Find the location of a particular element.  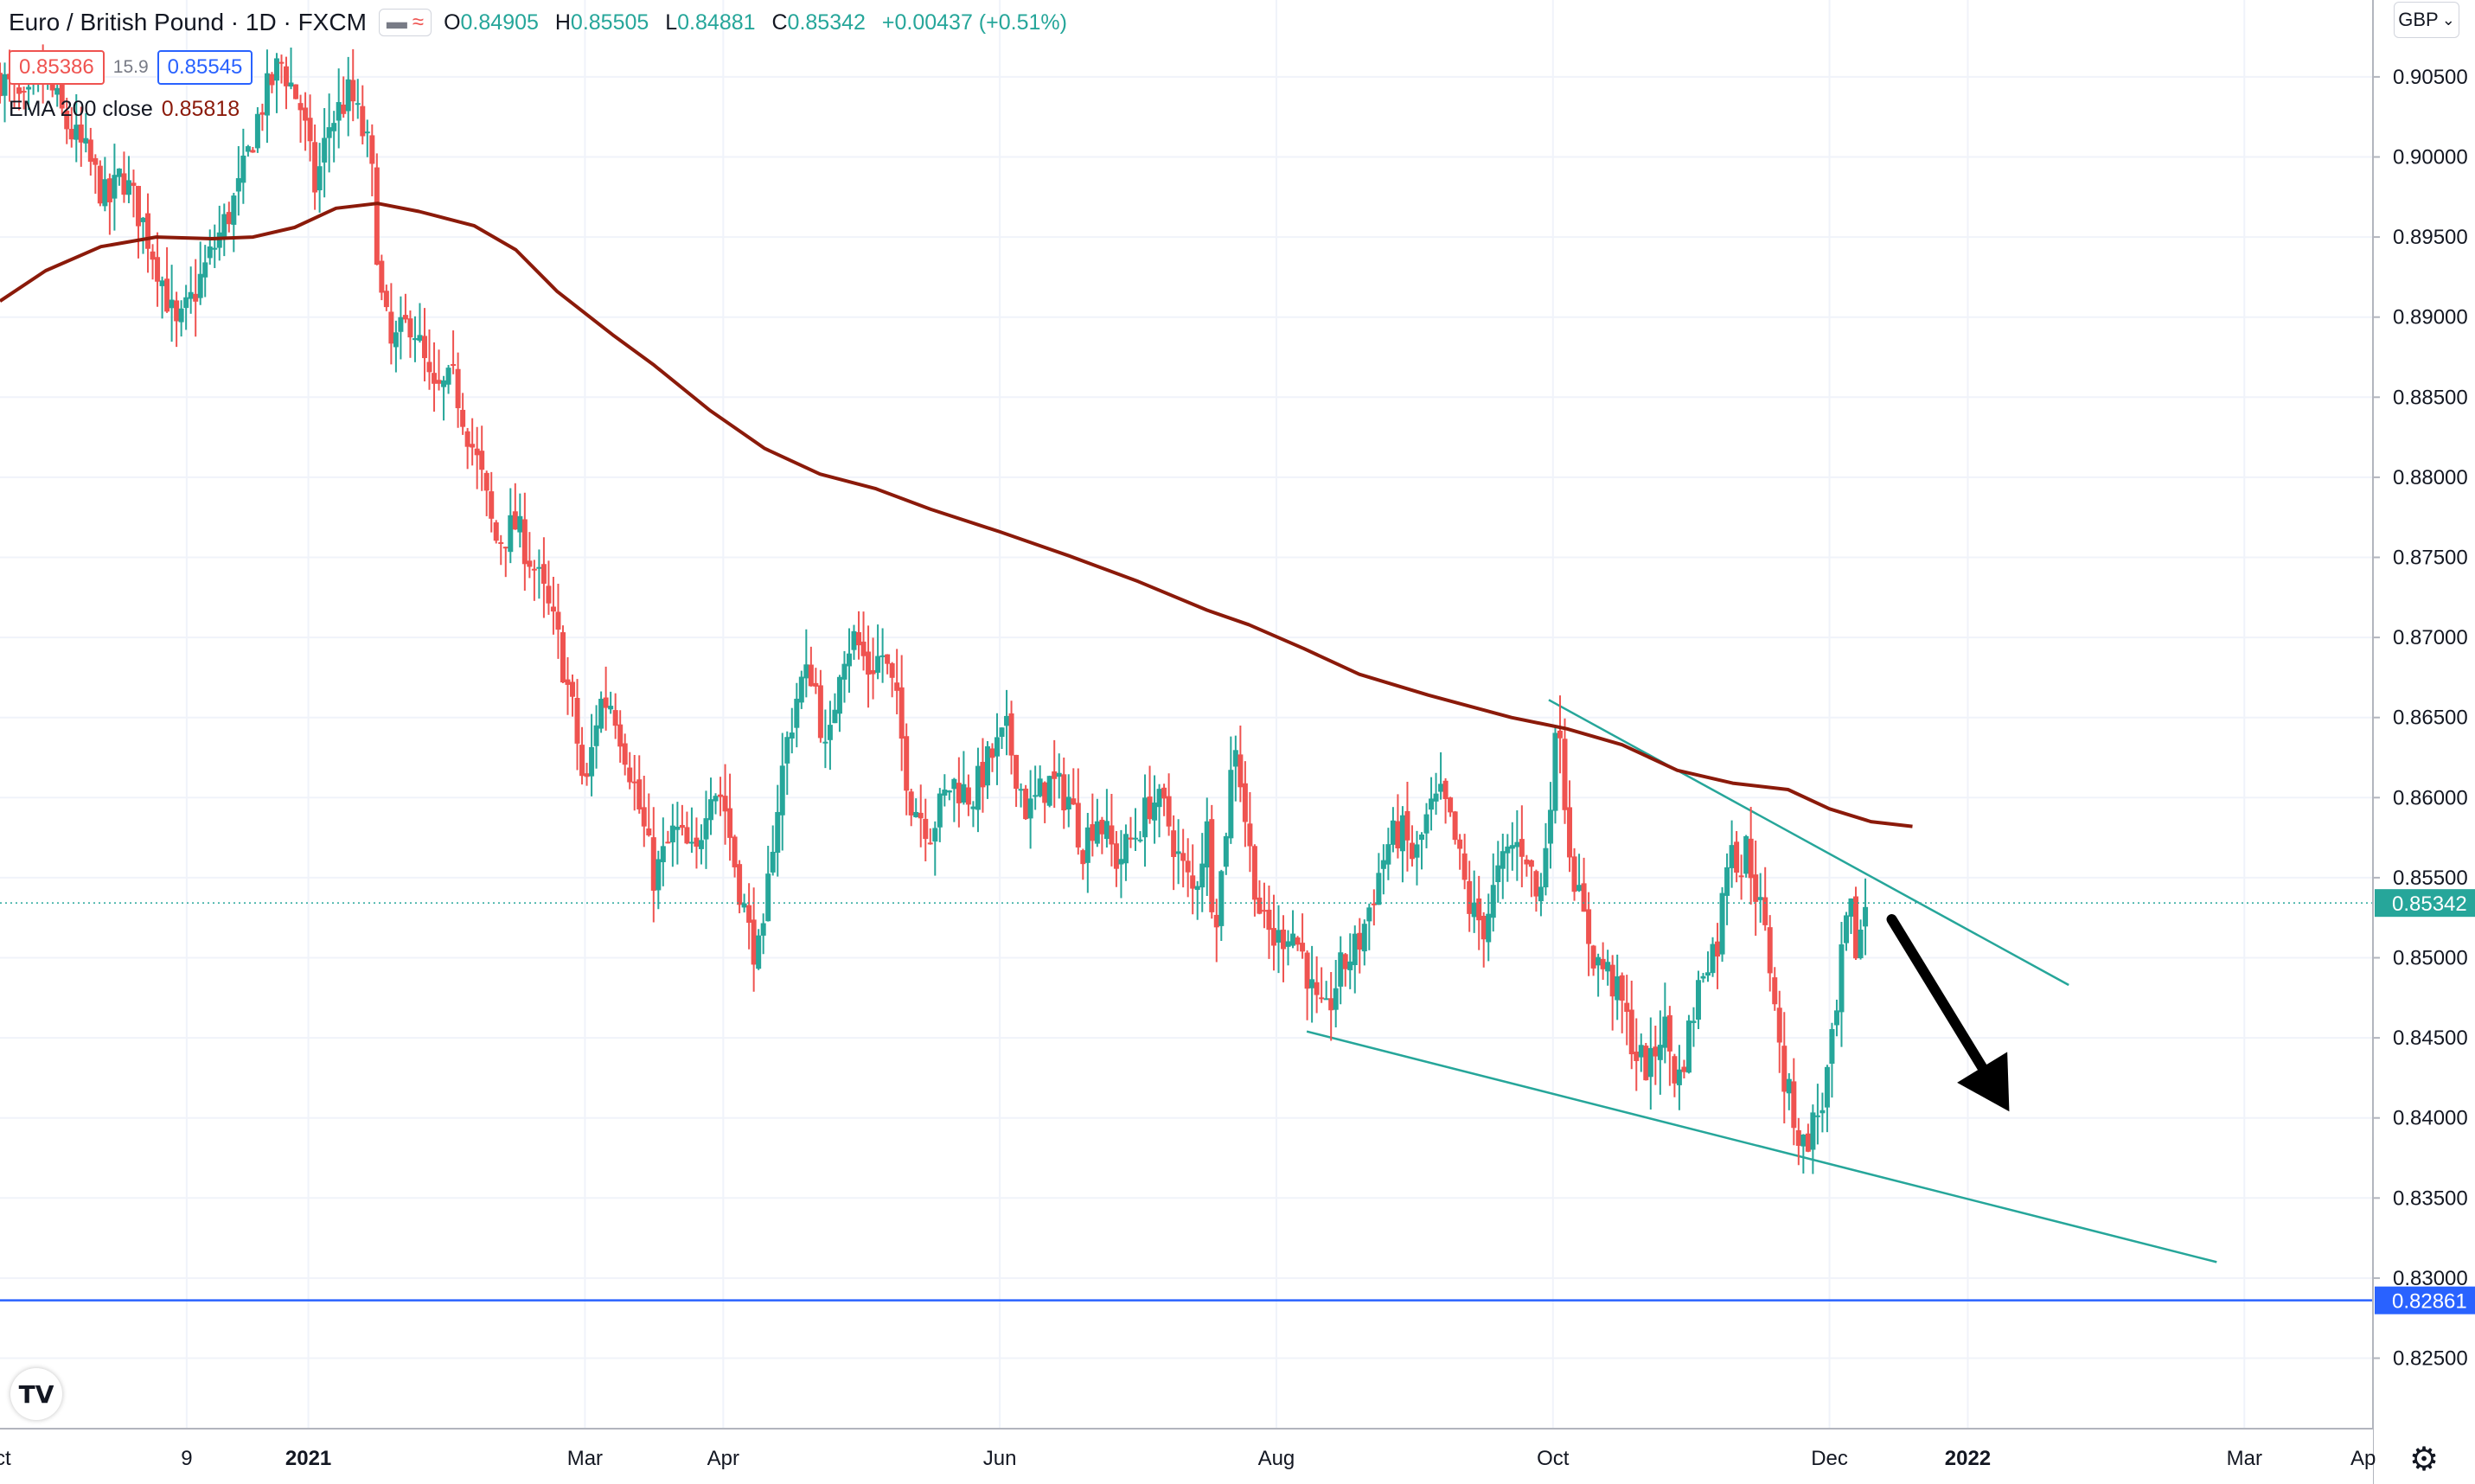

wave-icon: ≈ is located at coordinates (418, 22).